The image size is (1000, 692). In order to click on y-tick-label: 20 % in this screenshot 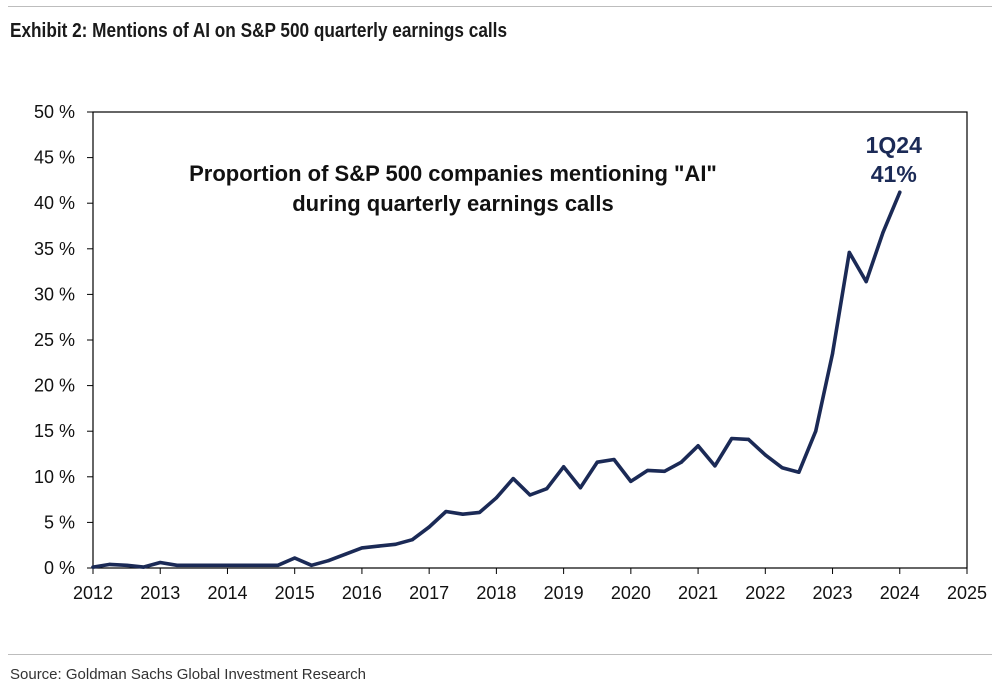, I will do `click(54, 386)`.